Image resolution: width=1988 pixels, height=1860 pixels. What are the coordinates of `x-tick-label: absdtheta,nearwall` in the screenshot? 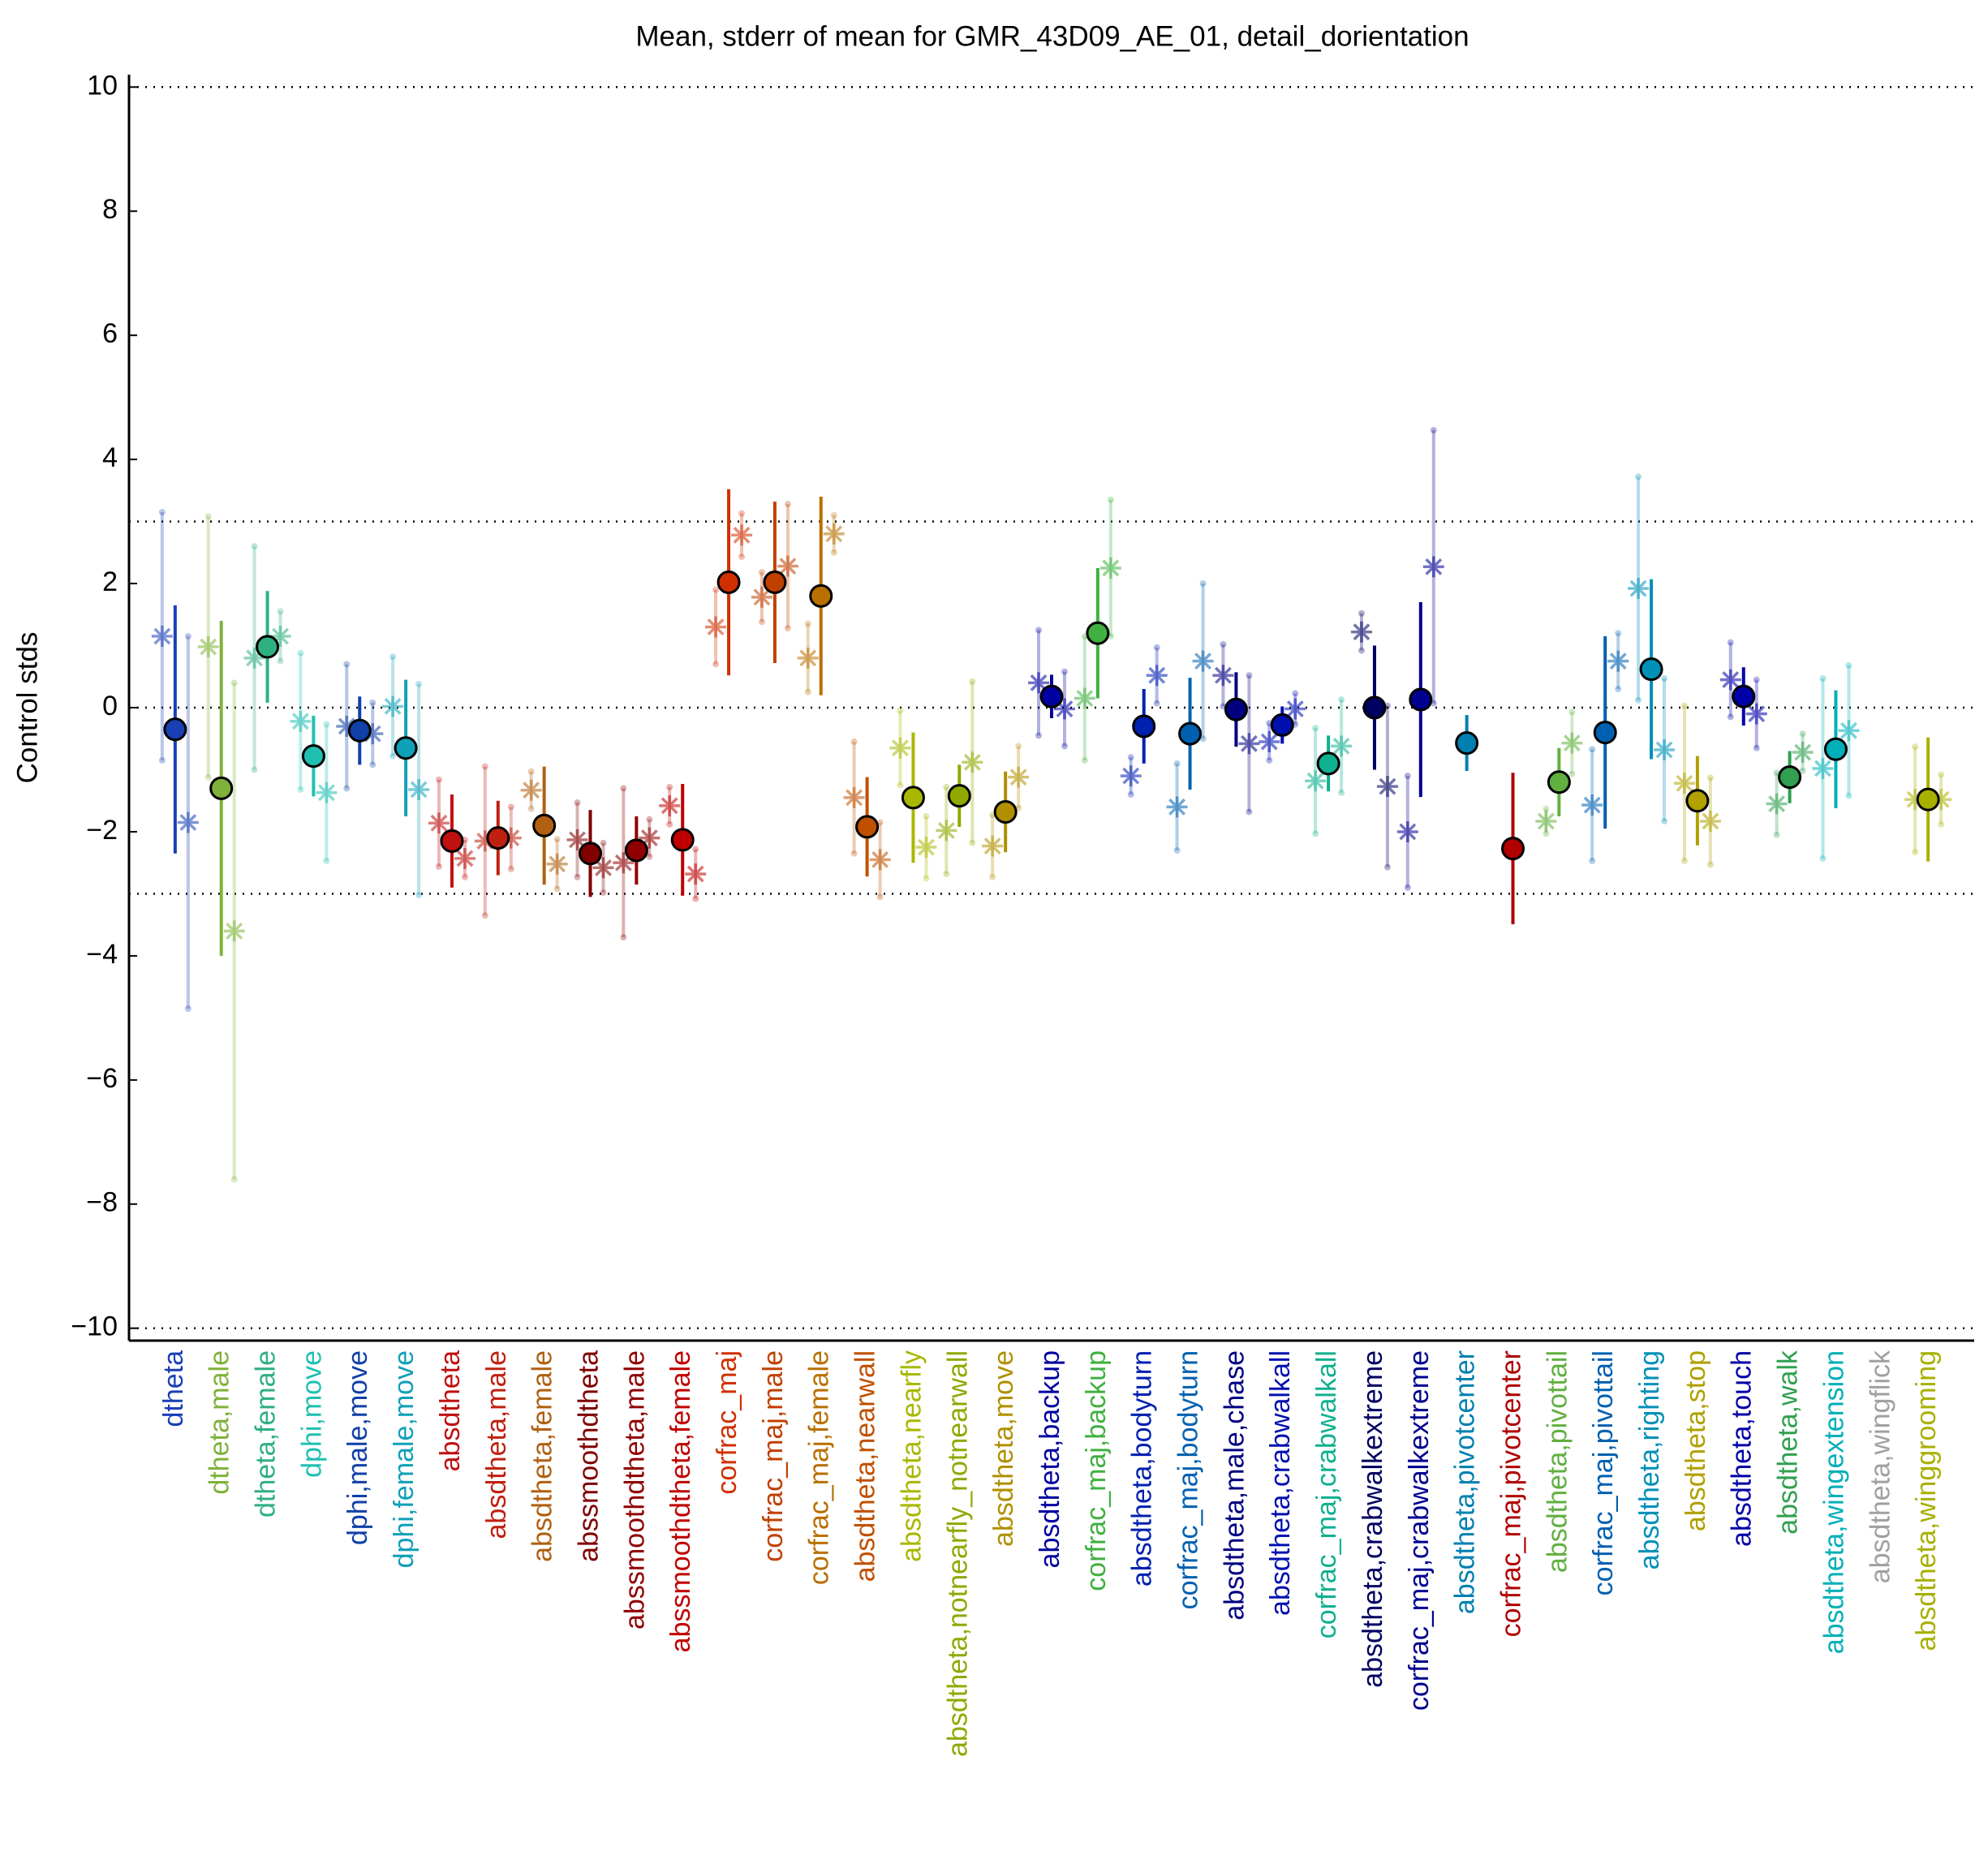 It's located at (865, 1466).